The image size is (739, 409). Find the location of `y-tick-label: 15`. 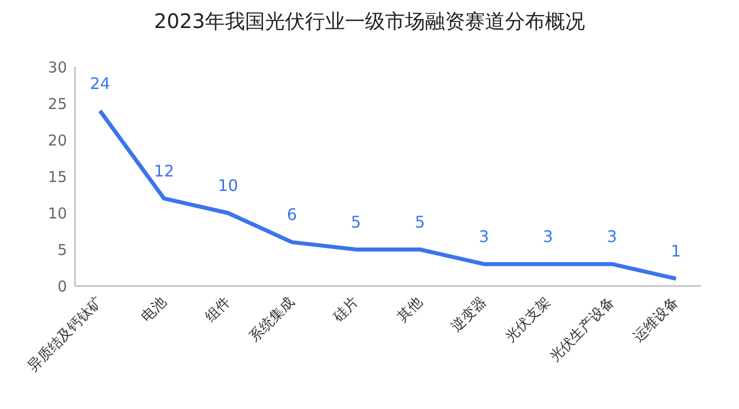

y-tick-label: 15 is located at coordinates (57, 177).